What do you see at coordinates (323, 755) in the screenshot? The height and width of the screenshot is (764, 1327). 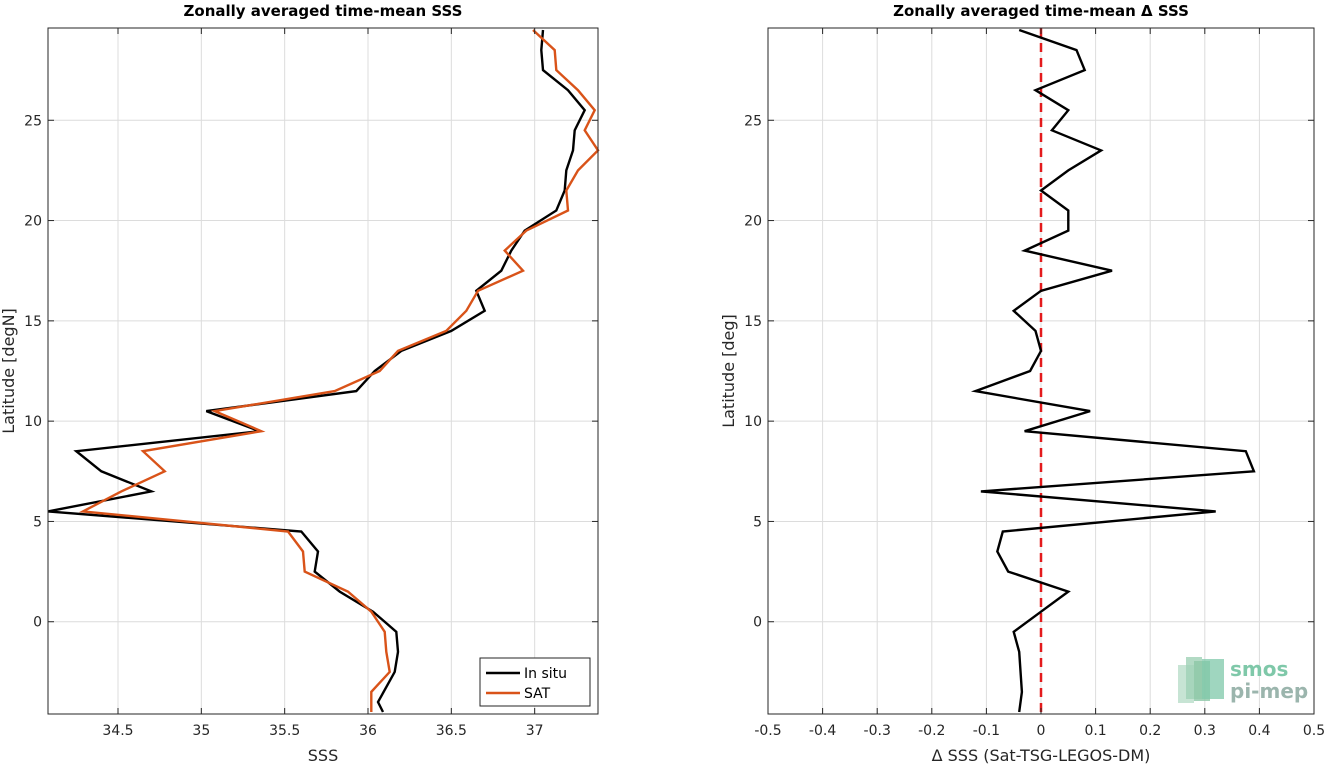 I see `x-axis-label: SSS` at bounding box center [323, 755].